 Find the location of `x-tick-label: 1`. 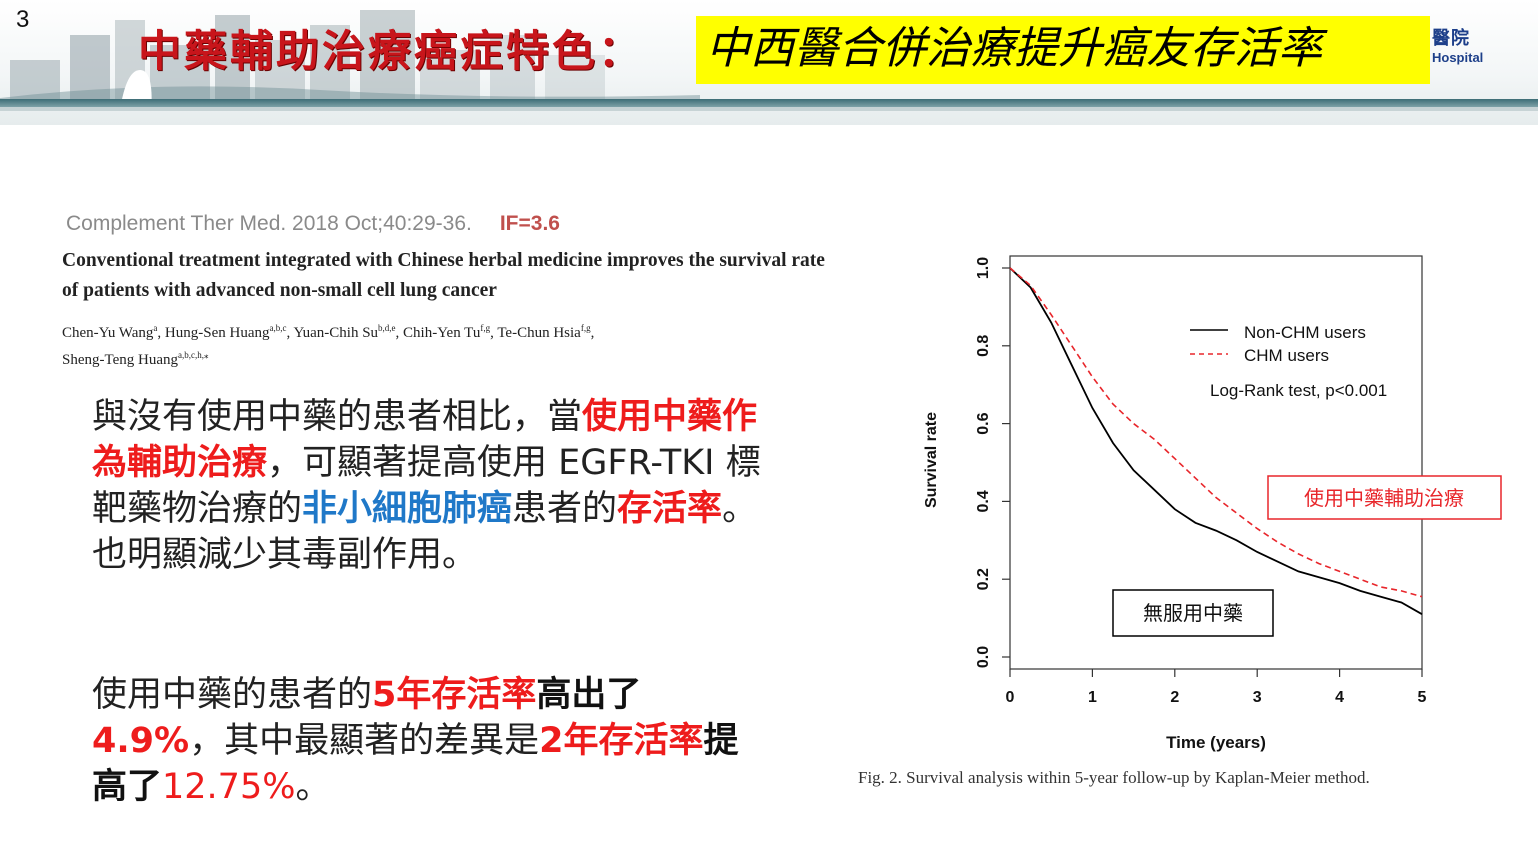

x-tick-label: 1 is located at coordinates (1092, 697).